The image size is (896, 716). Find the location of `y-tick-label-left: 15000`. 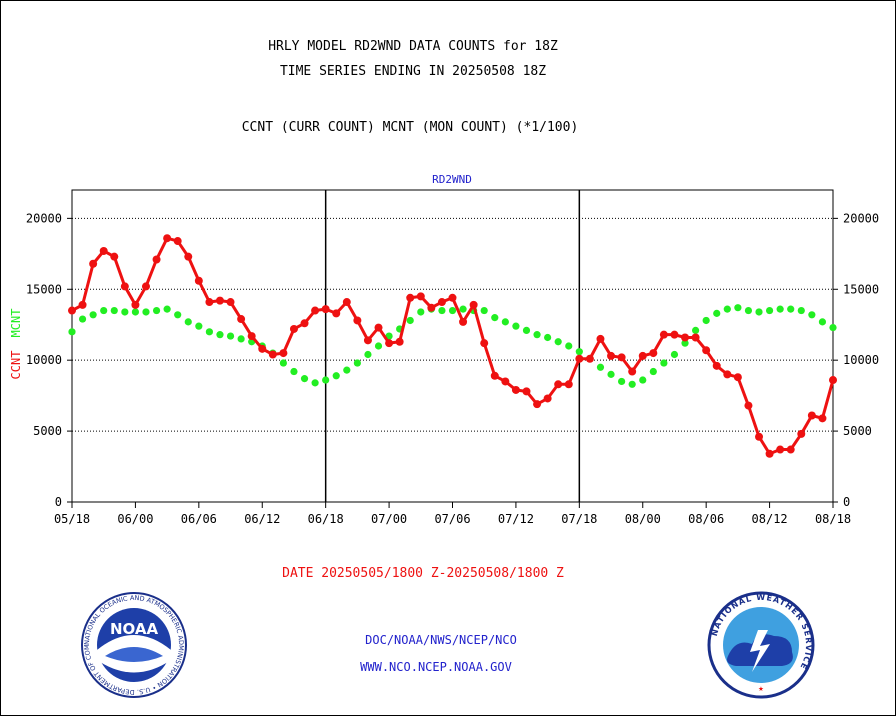

y-tick-label-left: 15000 is located at coordinates (44, 289).